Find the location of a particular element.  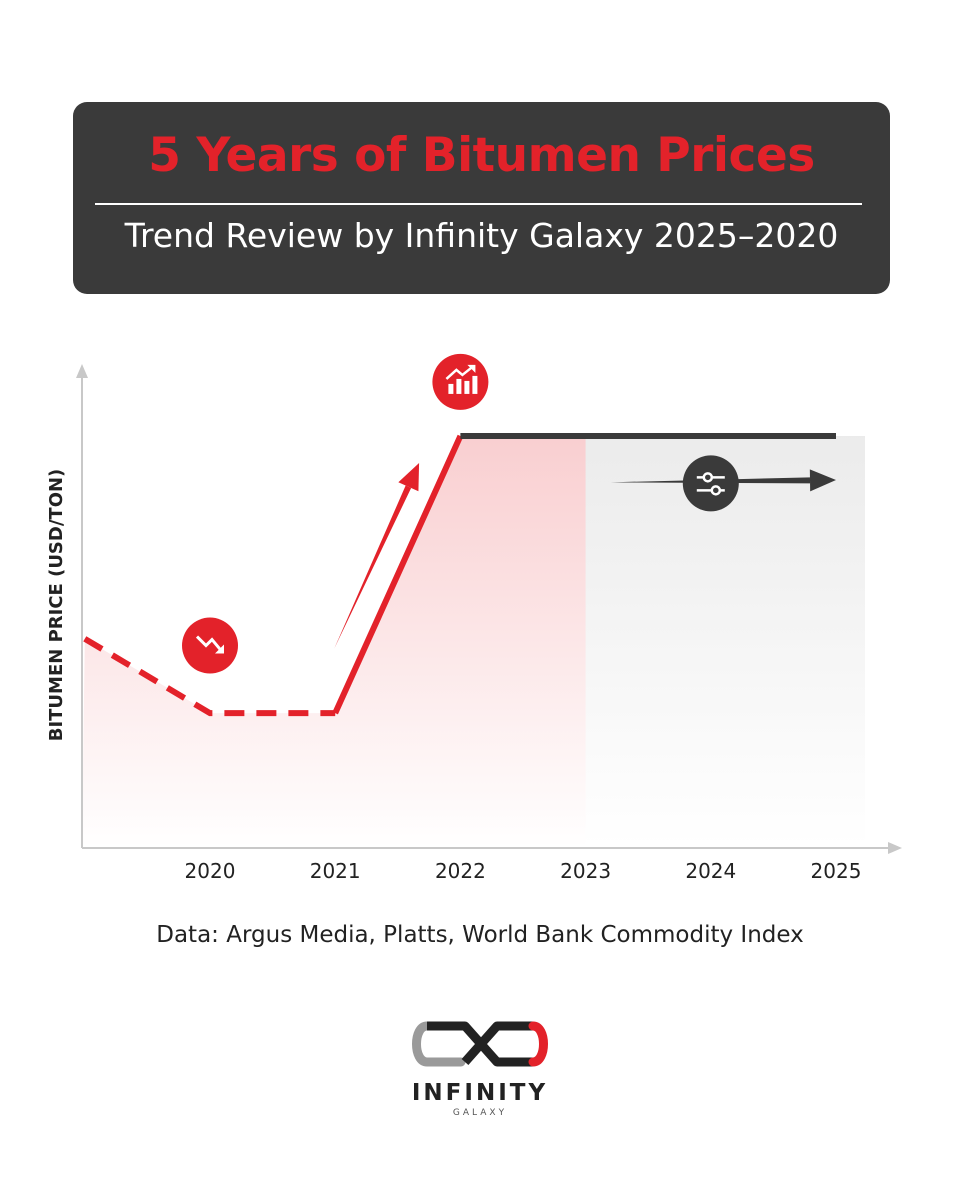

x-tick-label: 2025 is located at coordinates (836, 871).